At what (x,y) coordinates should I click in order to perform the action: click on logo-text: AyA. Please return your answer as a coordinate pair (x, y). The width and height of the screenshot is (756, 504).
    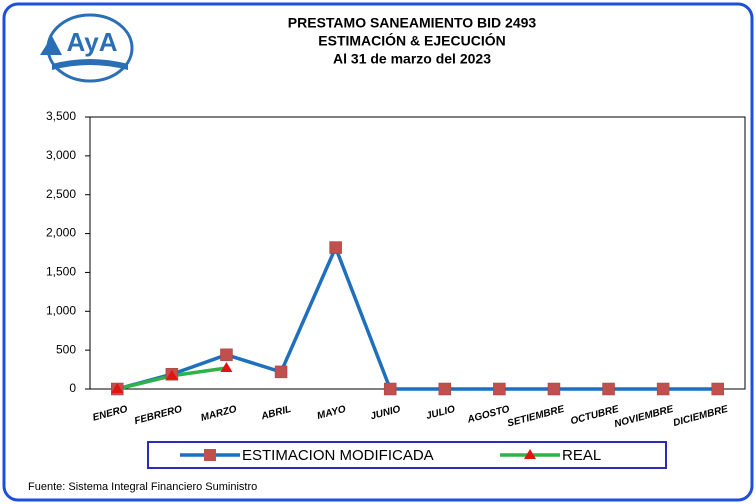
    Looking at the image, I should click on (91, 42).